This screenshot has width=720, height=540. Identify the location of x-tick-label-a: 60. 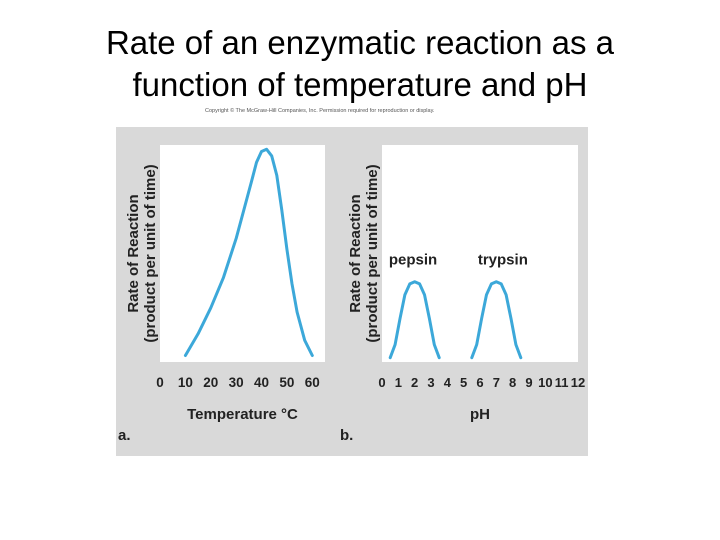
(312, 382).